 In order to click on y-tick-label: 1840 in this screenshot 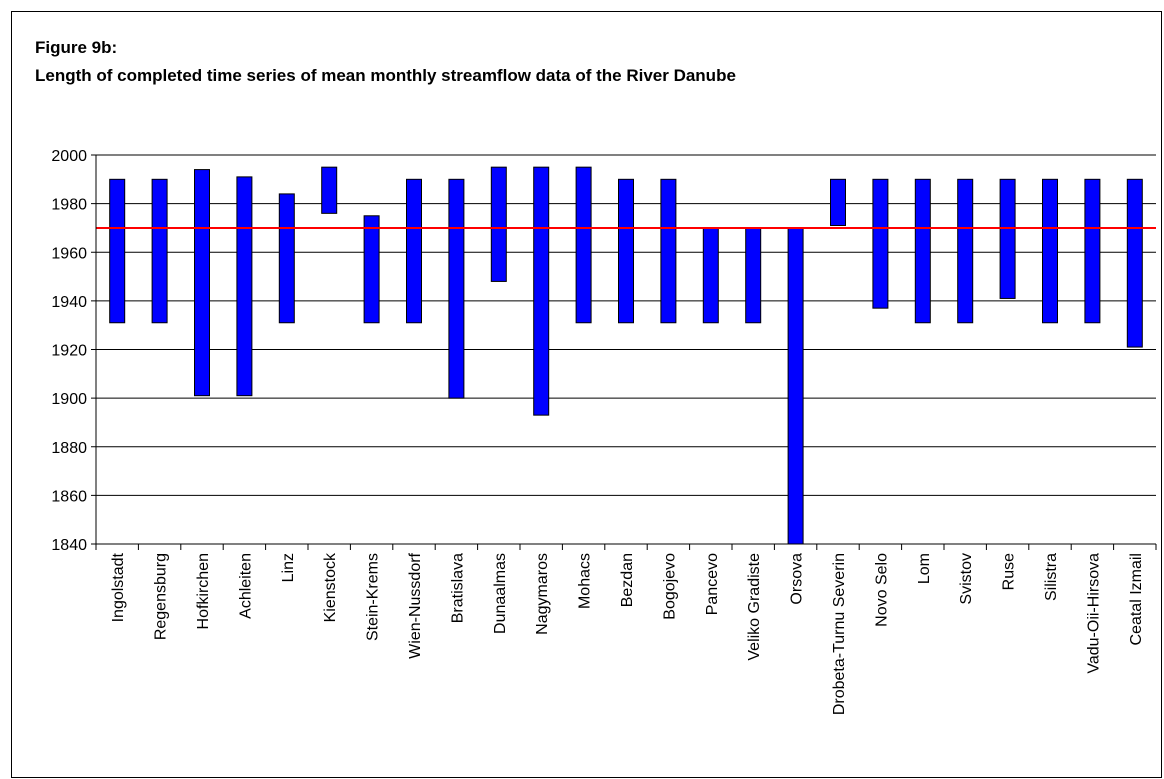, I will do `click(69, 545)`.